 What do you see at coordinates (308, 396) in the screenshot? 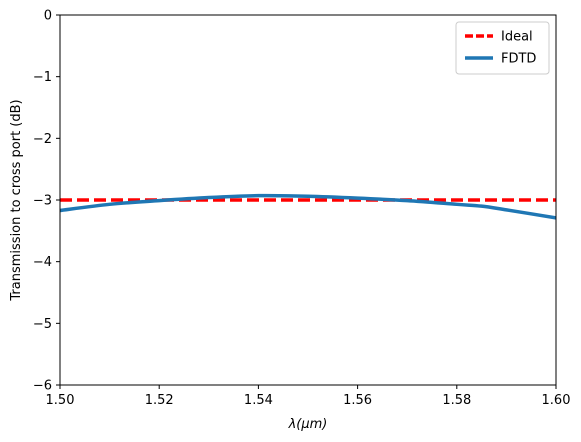
I see `x-axis-ticks: 1.50 1.52 1.54 1.56 1.58 1.60` at bounding box center [308, 396].